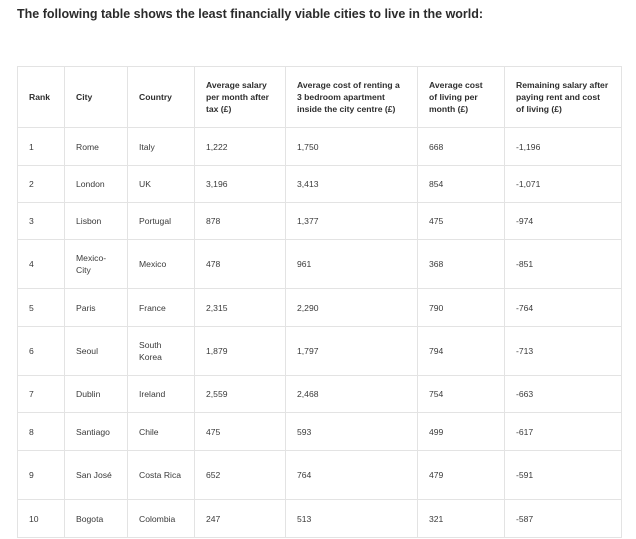 The height and width of the screenshot is (539, 636). What do you see at coordinates (96, 97) in the screenshot?
I see `header-city: City` at bounding box center [96, 97].